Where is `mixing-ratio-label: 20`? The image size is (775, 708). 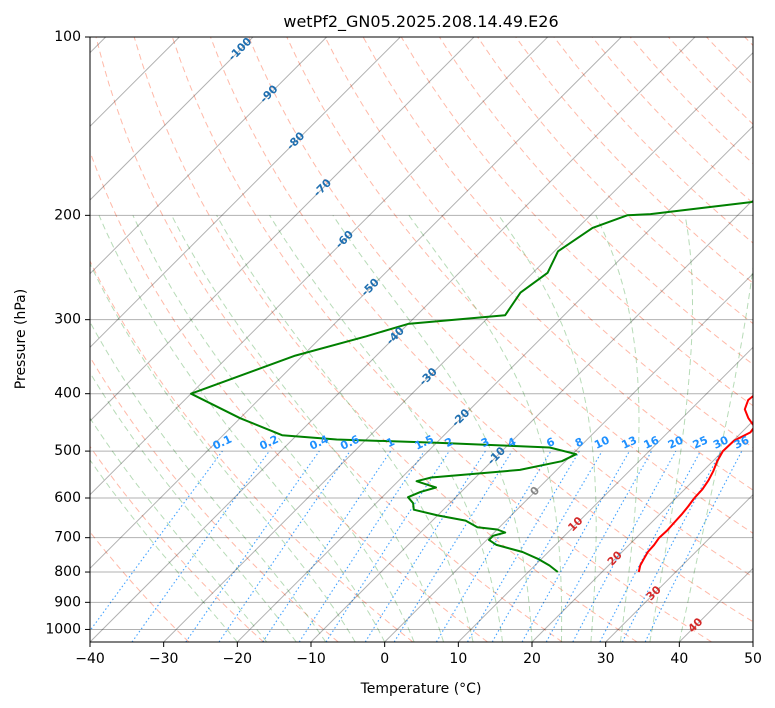 mixing-ratio-label: 20 is located at coordinates (676, 442).